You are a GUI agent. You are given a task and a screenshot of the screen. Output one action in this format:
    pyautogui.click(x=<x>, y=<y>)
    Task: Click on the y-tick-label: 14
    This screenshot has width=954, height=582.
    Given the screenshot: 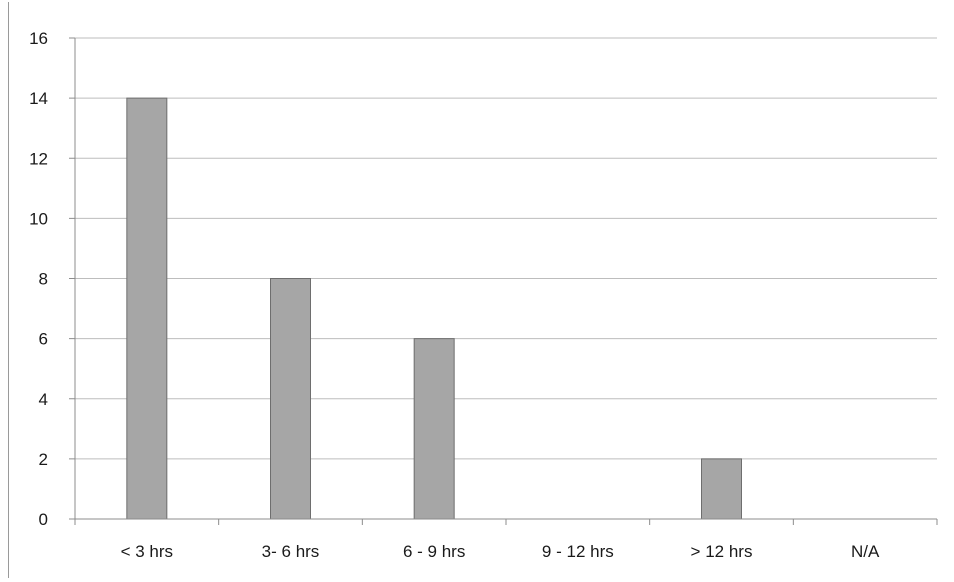 What is the action you would take?
    pyautogui.click(x=38, y=98)
    